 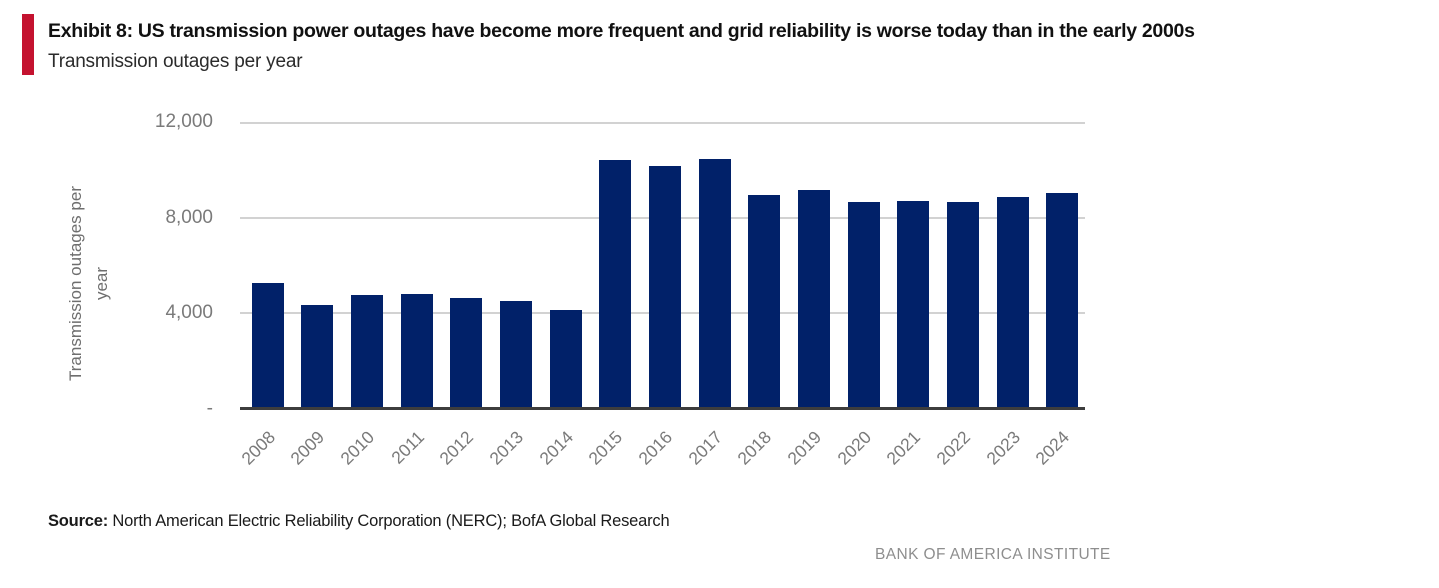 What do you see at coordinates (1062, 300) in the screenshot?
I see `bar-2024` at bounding box center [1062, 300].